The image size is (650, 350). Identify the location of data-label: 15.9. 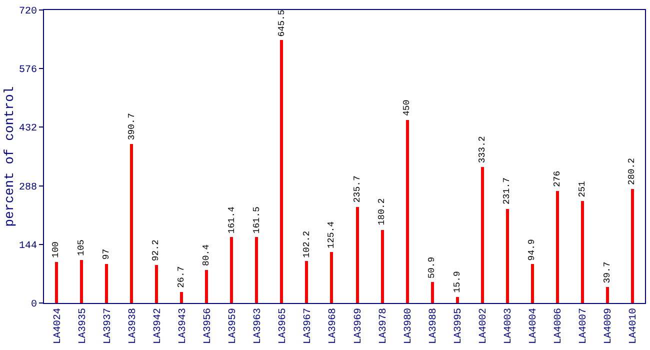
(457, 282).